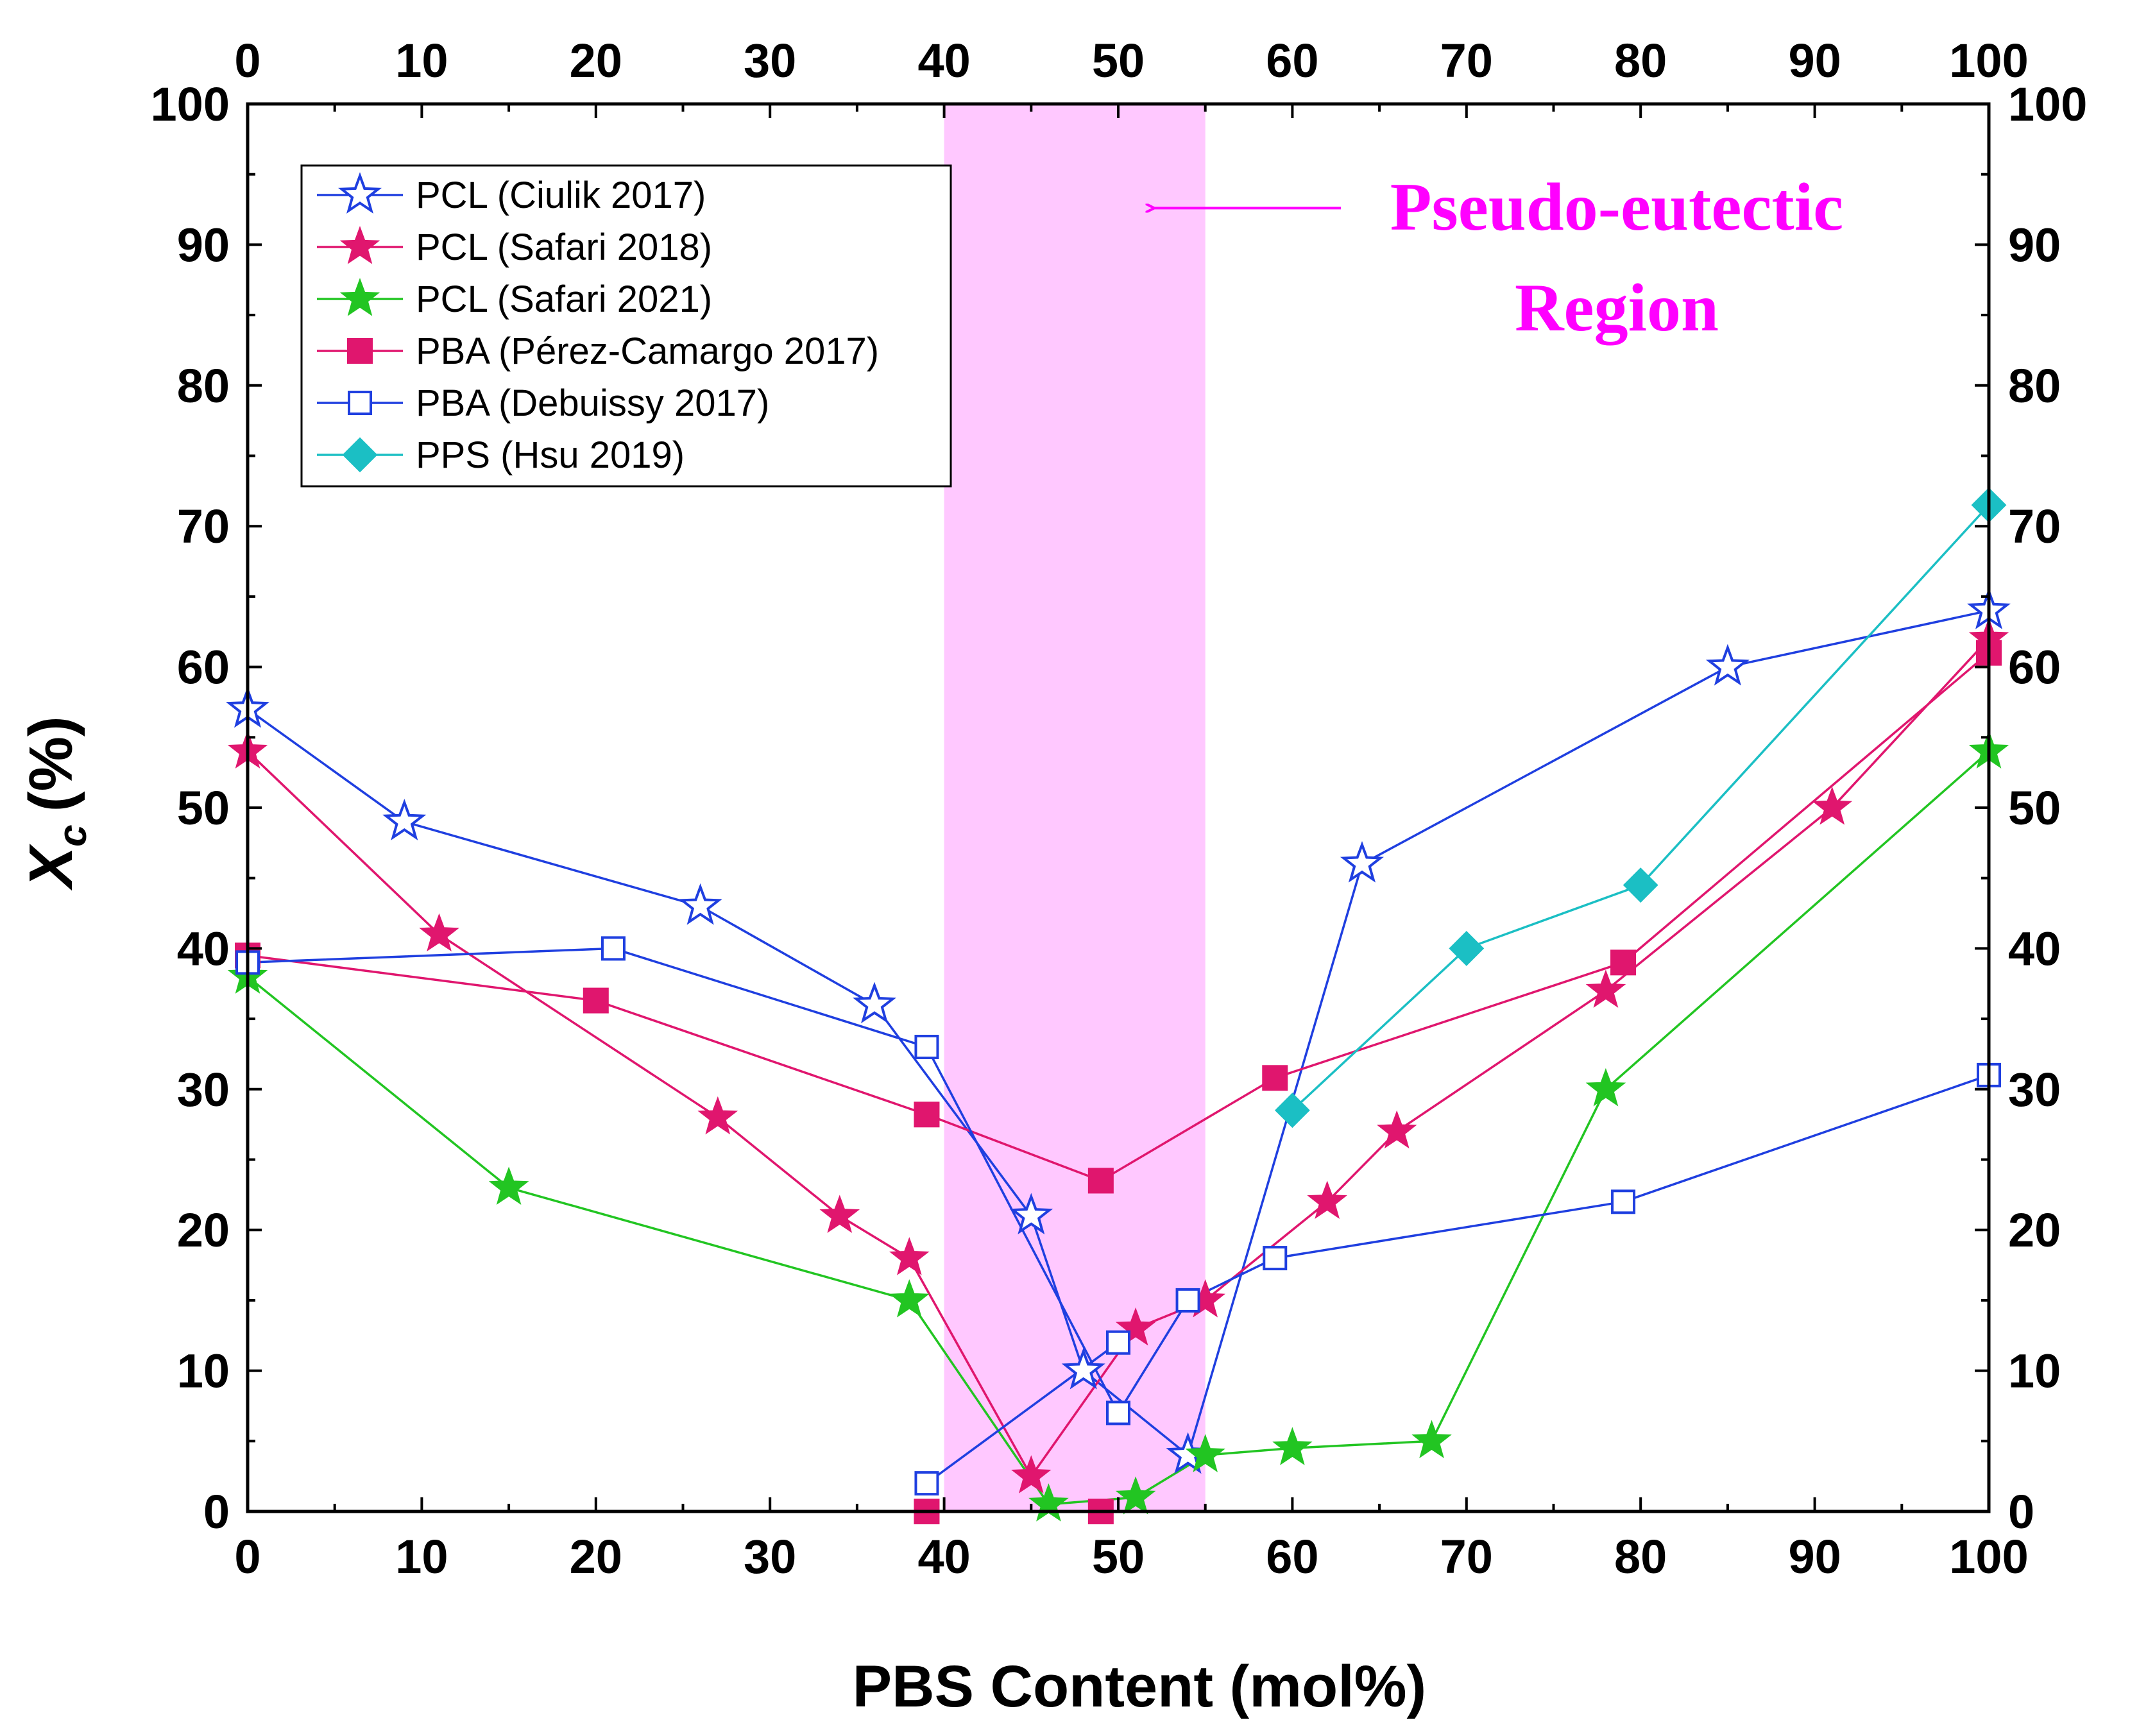 This screenshot has width=2130, height=1736. Describe the element at coordinates (1075, 807) in the screenshot. I see `pseudo-eutectic-region` at that location.